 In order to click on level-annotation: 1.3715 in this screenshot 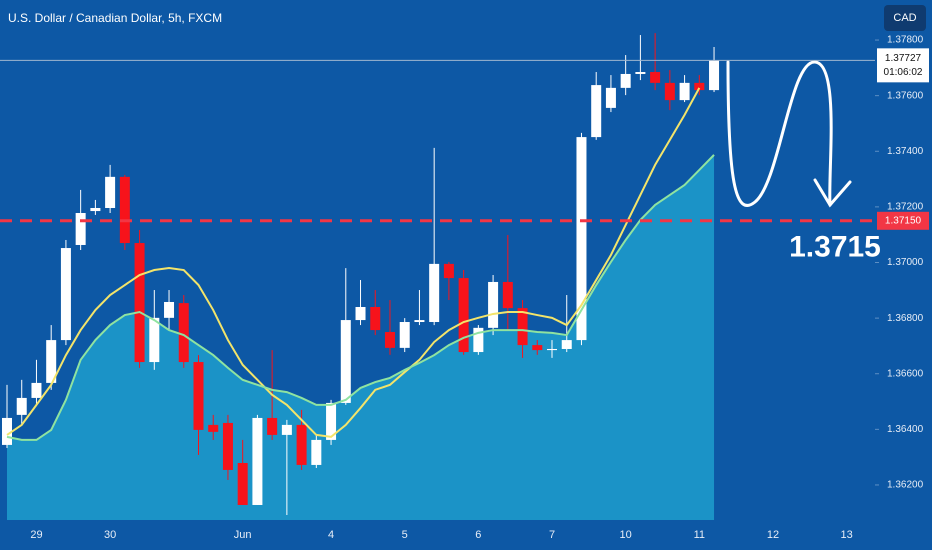, I will do `click(835, 247)`.